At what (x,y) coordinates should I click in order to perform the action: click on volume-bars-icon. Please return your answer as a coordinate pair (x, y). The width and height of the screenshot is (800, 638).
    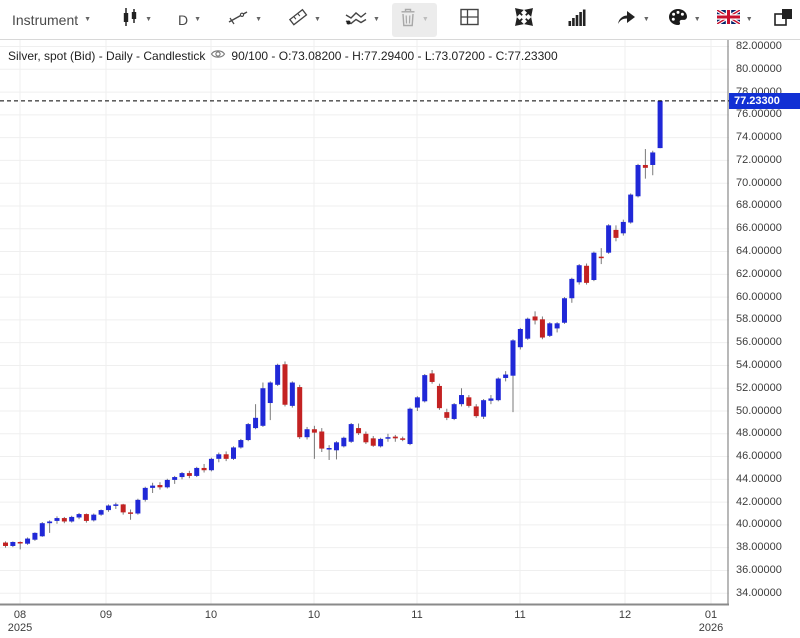
    Looking at the image, I should click on (577, 20).